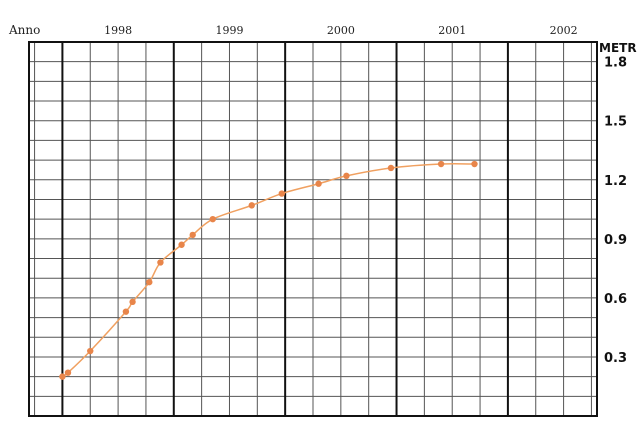 The image size is (637, 432). I want to click on x-tick-label: 2001, so click(452, 30).